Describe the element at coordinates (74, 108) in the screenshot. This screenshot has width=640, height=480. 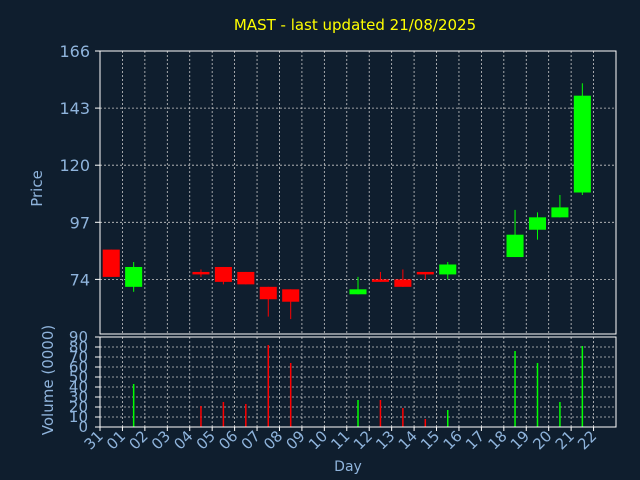
I see `price-tick-label: 143` at that location.